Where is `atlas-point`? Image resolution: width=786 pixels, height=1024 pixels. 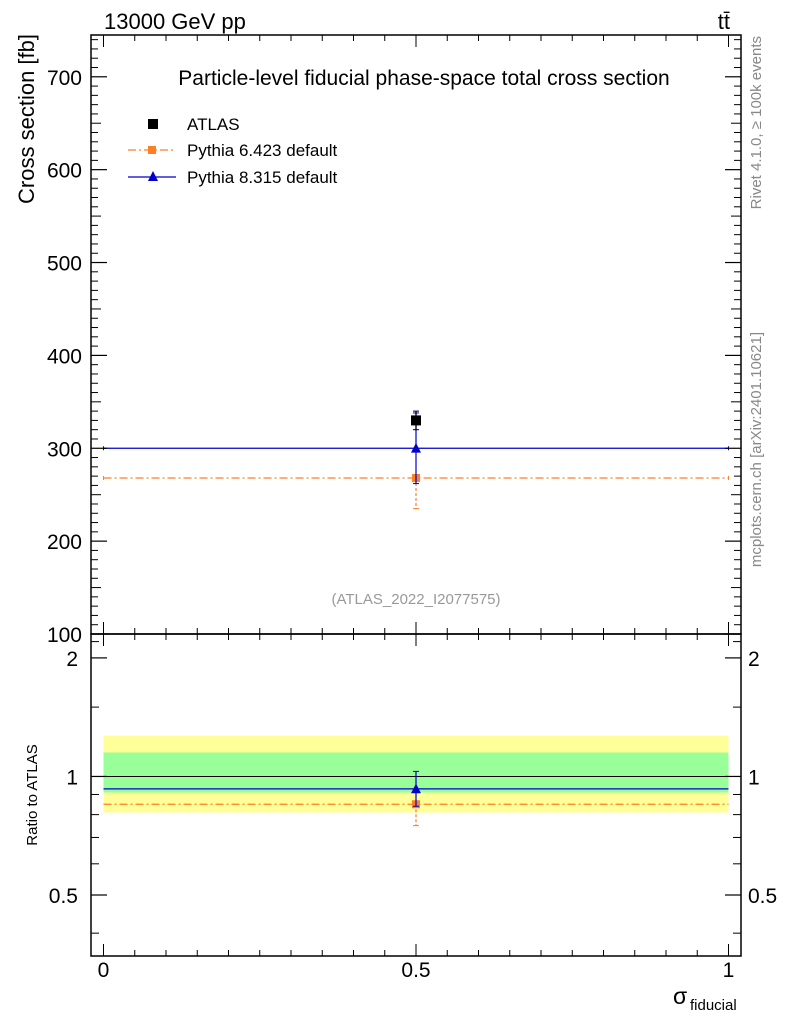
atlas-point is located at coordinates (416, 420).